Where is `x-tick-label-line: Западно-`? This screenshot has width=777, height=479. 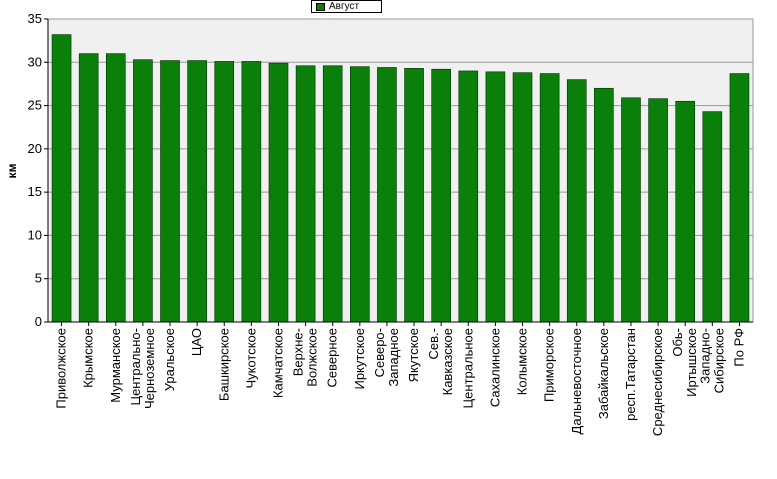 x-tick-label-line: Западно- is located at coordinates (704, 356).